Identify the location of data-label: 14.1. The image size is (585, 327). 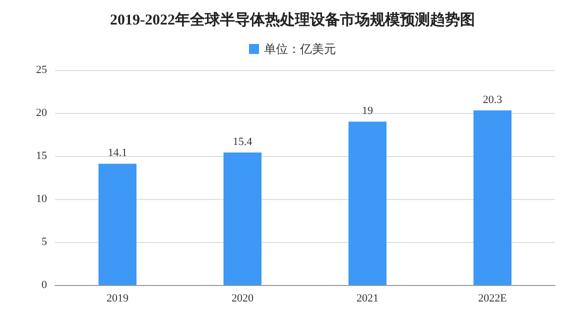
(118, 153).